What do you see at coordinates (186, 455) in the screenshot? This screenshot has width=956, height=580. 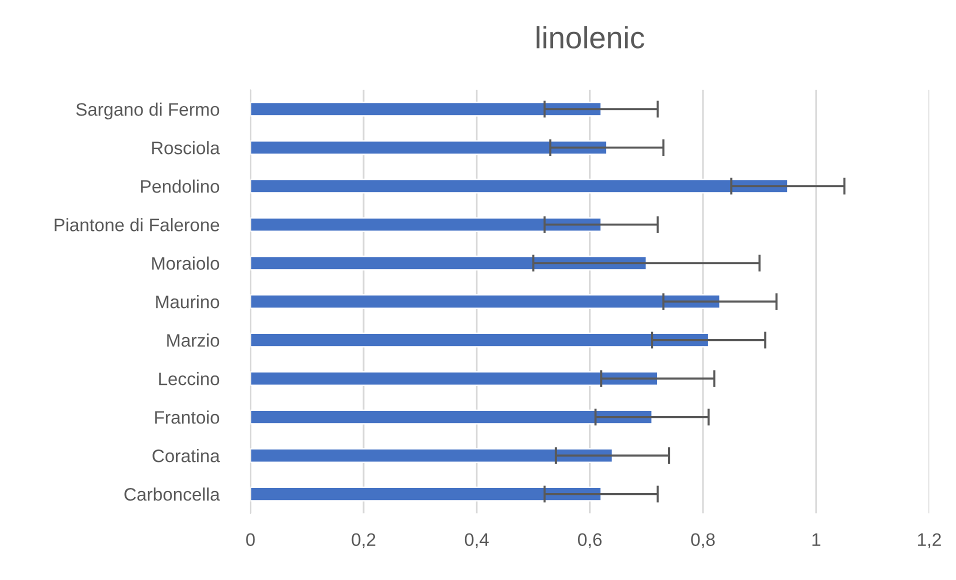 I see `y-tick-label: Coratina` at bounding box center [186, 455].